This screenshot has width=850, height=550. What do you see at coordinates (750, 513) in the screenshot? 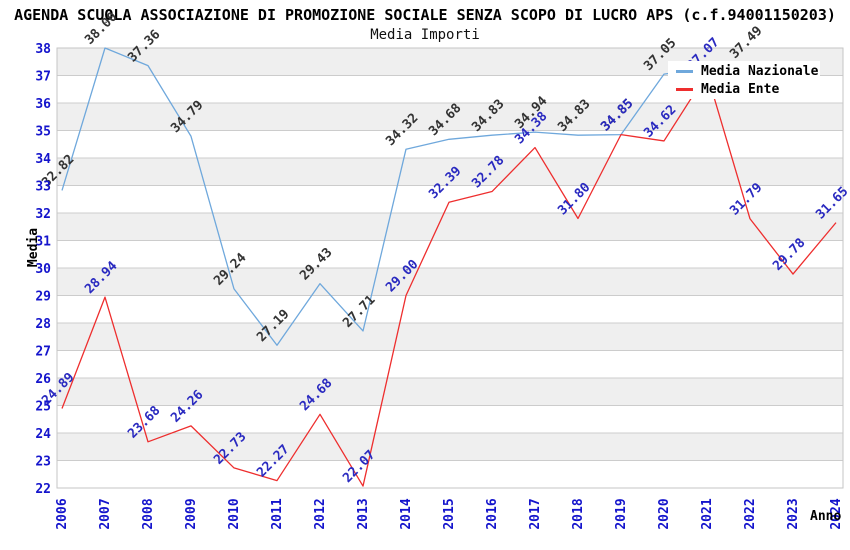
I see `x-tick-label: 2022` at bounding box center [750, 513].